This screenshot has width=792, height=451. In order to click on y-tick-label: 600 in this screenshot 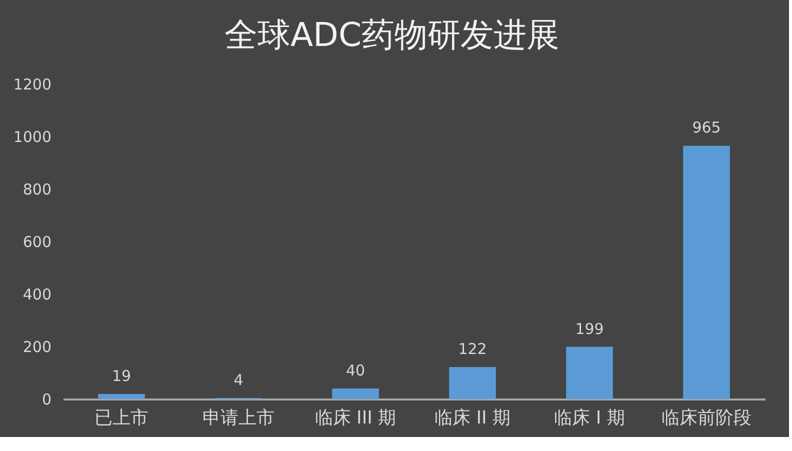, I will do `click(37, 242)`.